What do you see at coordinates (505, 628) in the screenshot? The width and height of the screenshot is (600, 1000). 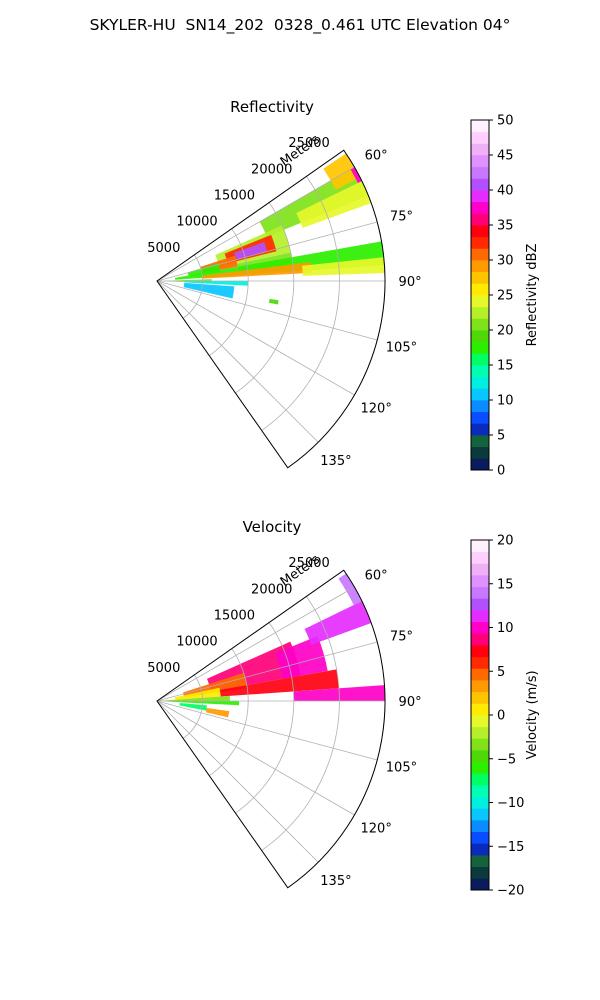 I see `colorbar-tick-label: 10` at bounding box center [505, 628].